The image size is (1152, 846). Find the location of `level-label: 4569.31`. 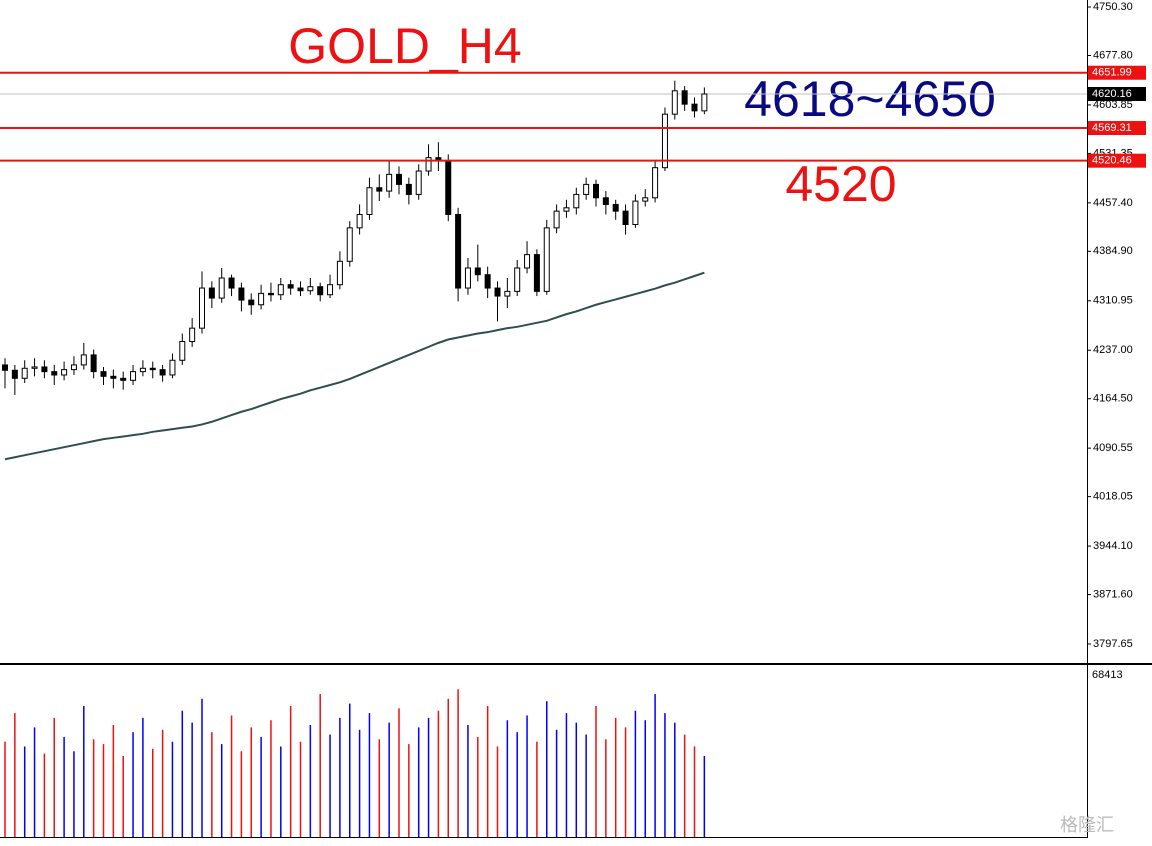

level-label: 4569.31 is located at coordinates (1112, 128).